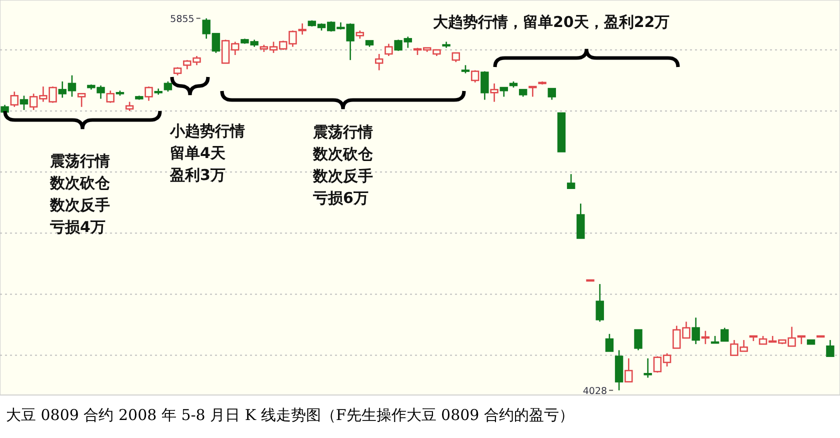 Image resolution: width=840 pixels, height=438 pixels. I want to click on annotation: 亏损6万, so click(340, 198).